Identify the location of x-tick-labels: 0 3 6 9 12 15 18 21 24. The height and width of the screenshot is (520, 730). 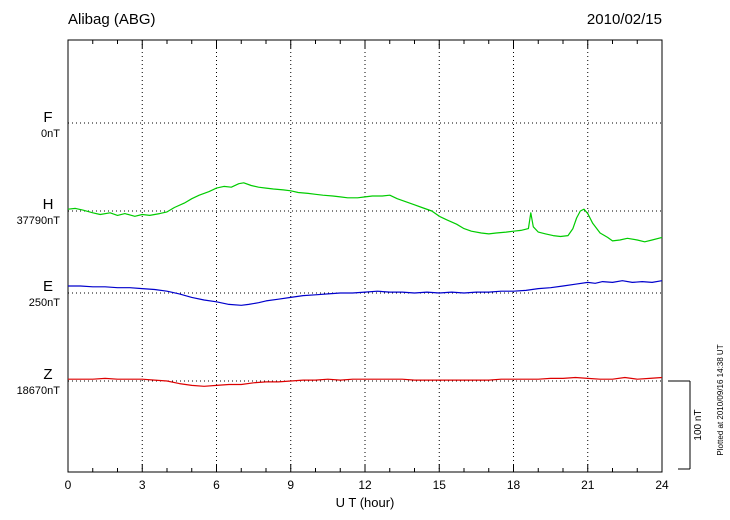
(367, 485).